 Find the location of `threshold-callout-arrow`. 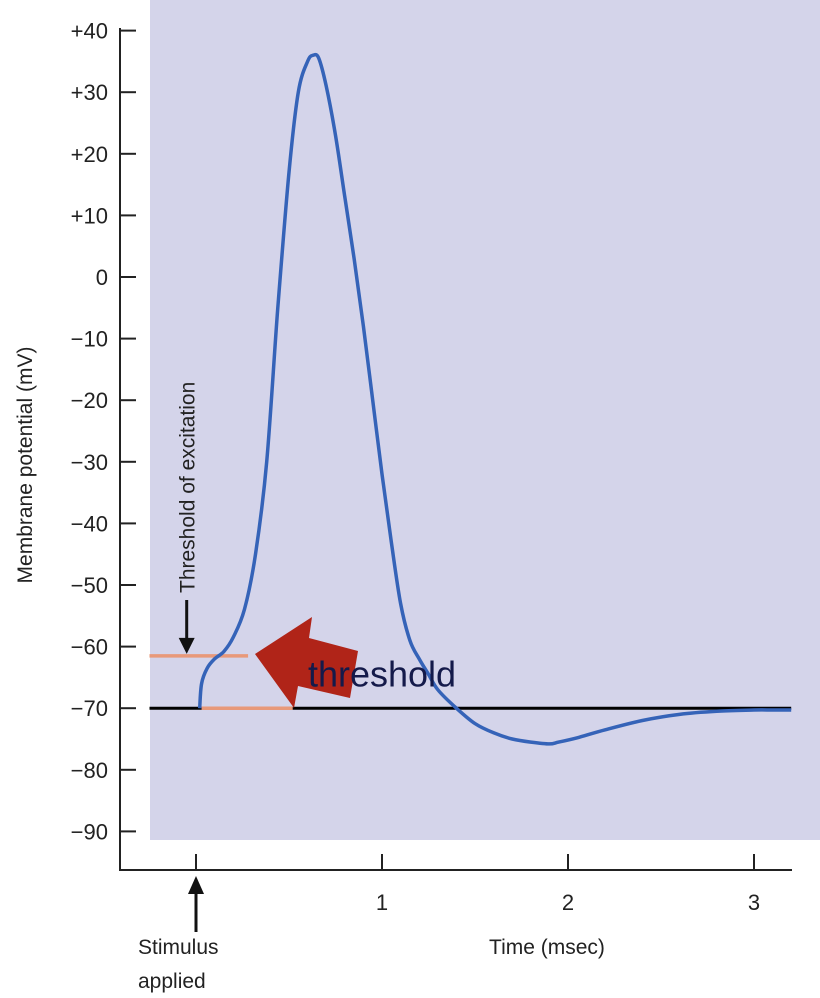

threshold-callout-arrow is located at coordinates (306, 662).